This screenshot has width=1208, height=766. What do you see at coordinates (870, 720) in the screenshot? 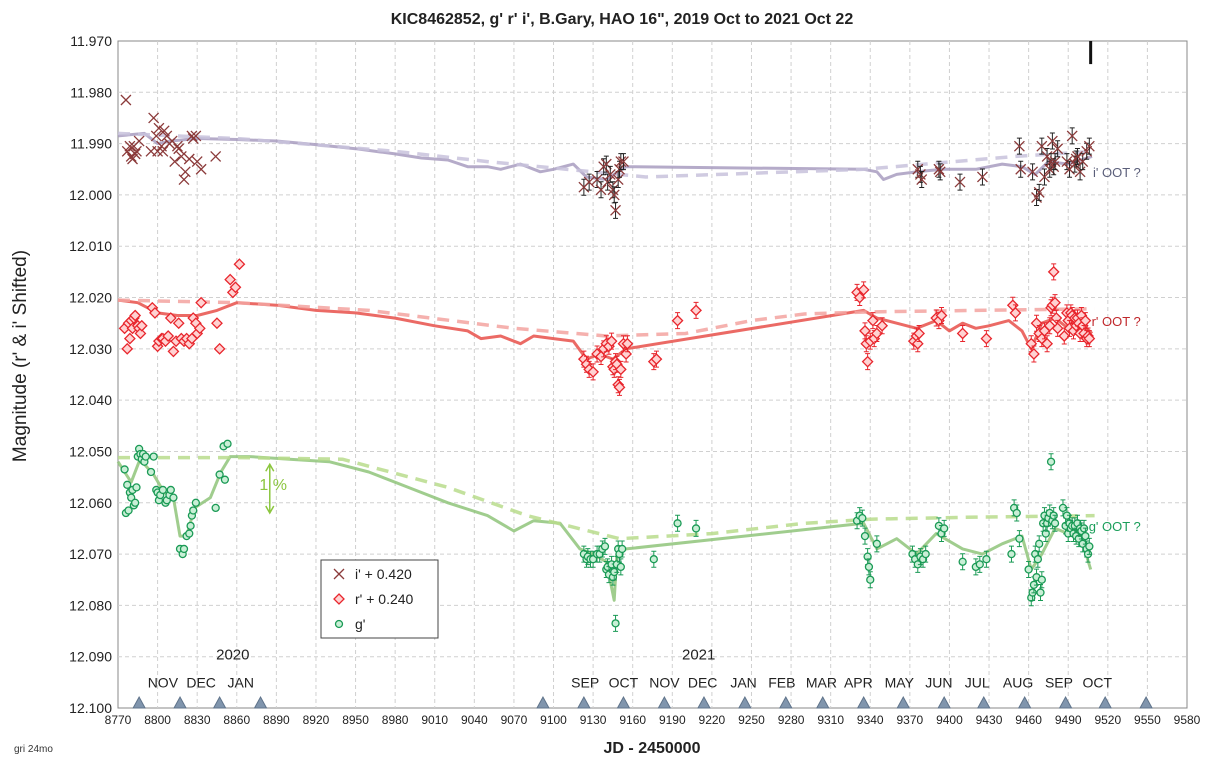
I see `x-tick-label: 9340` at bounding box center [870, 720].